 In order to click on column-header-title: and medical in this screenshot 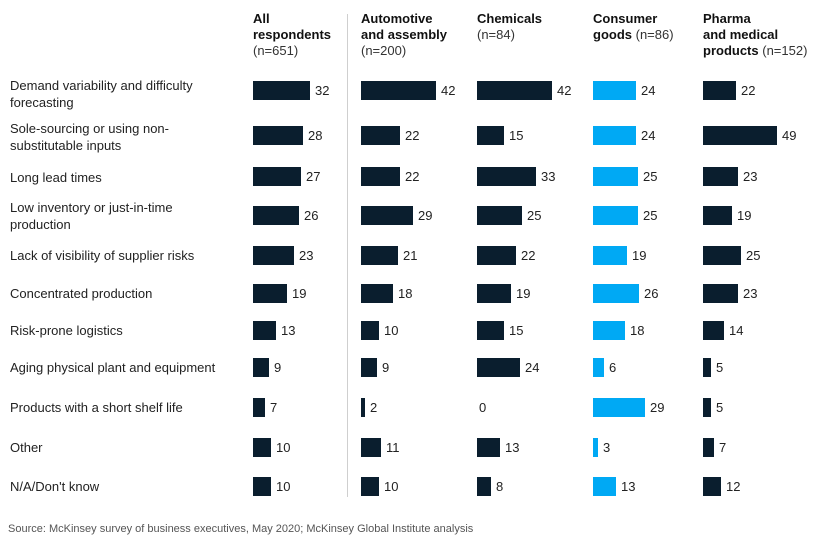, I will do `click(741, 34)`.